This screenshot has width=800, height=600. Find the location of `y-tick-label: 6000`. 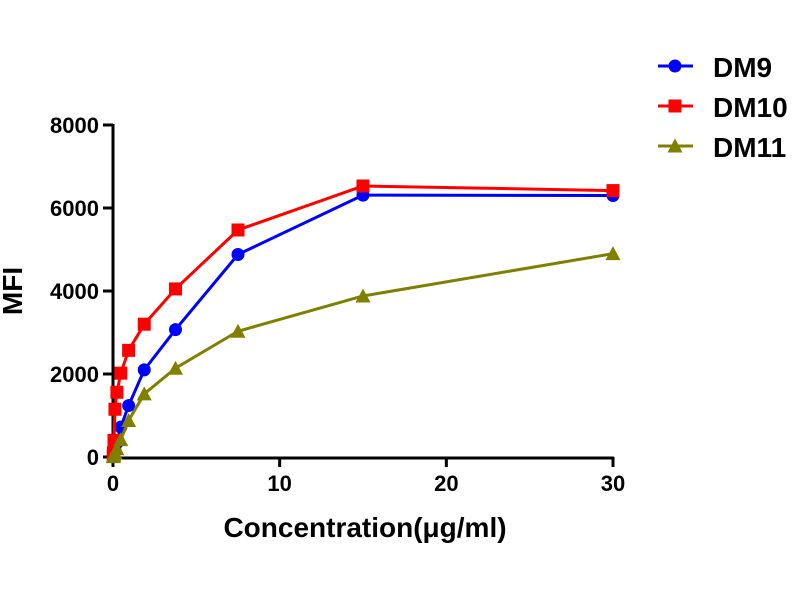

y-tick-label: 6000 is located at coordinates (74, 208).